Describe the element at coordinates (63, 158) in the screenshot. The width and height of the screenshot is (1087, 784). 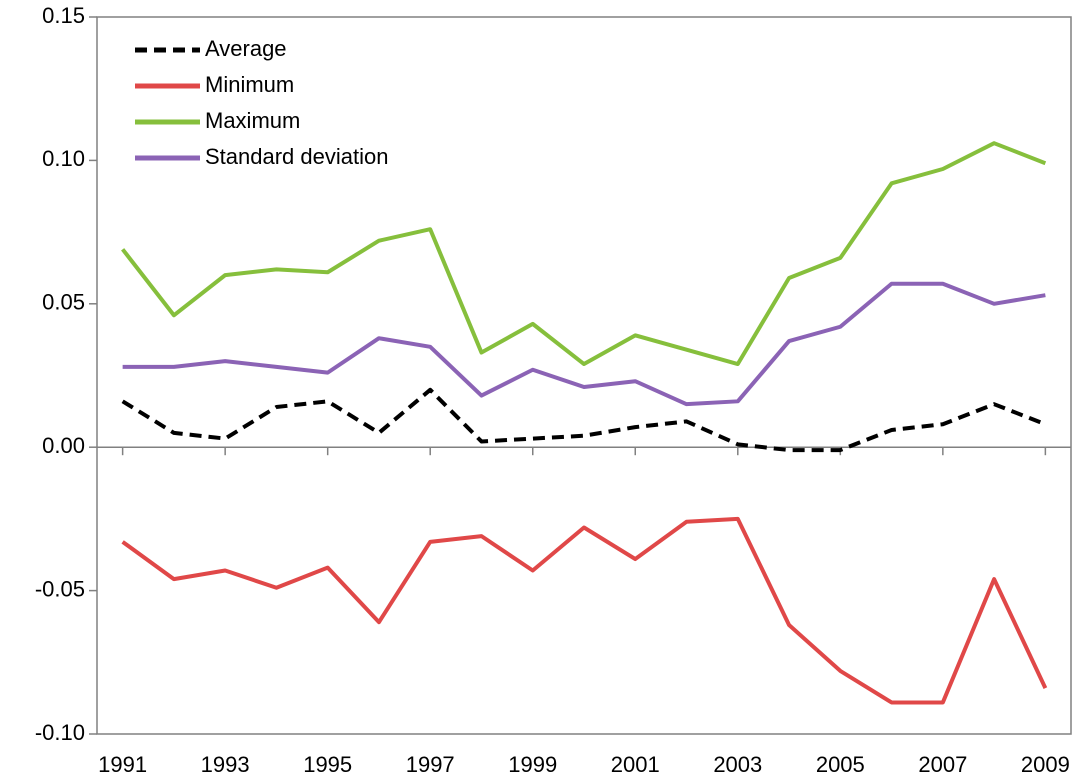
I see `y-tick-label: 0.10` at that location.